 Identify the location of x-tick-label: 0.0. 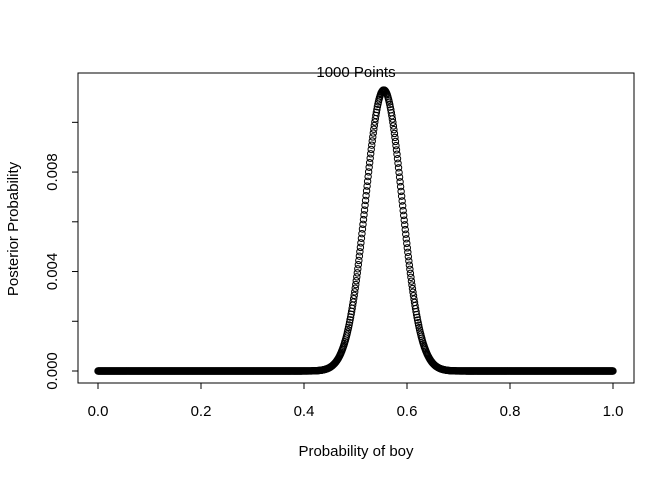
(98, 411).